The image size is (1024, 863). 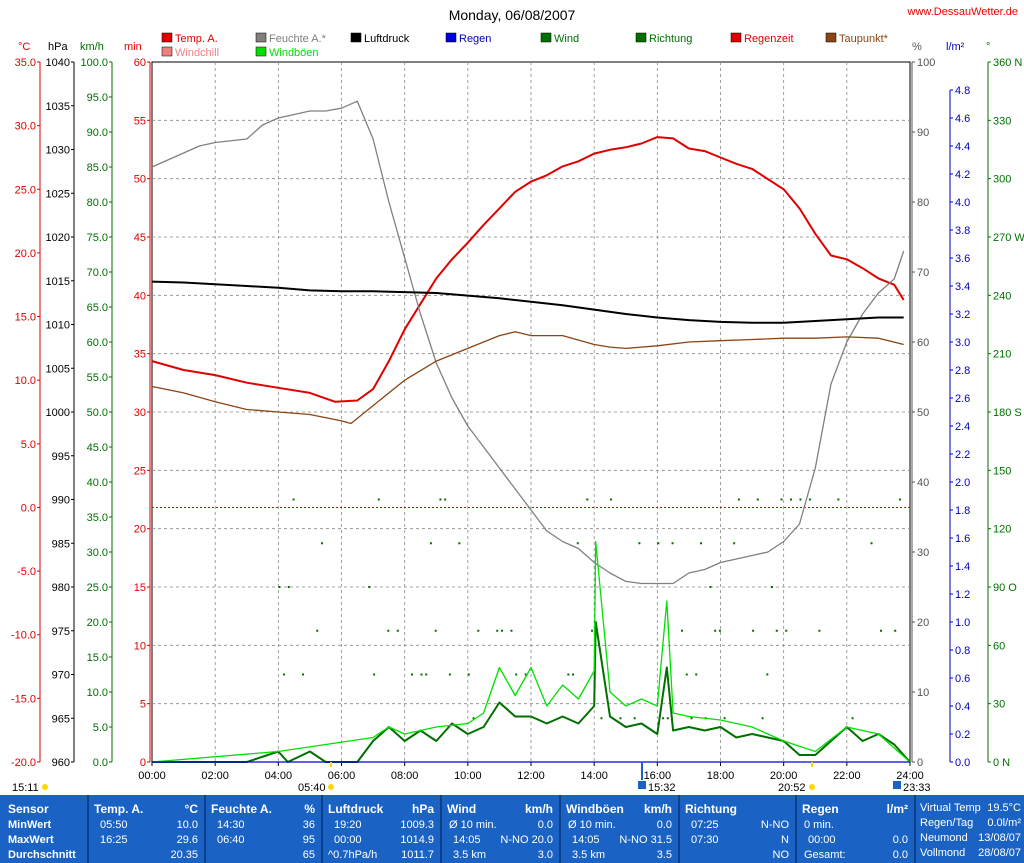 What do you see at coordinates (58, 282) in the screenshot?
I see `pressure-axis-label: 1015` at bounding box center [58, 282].